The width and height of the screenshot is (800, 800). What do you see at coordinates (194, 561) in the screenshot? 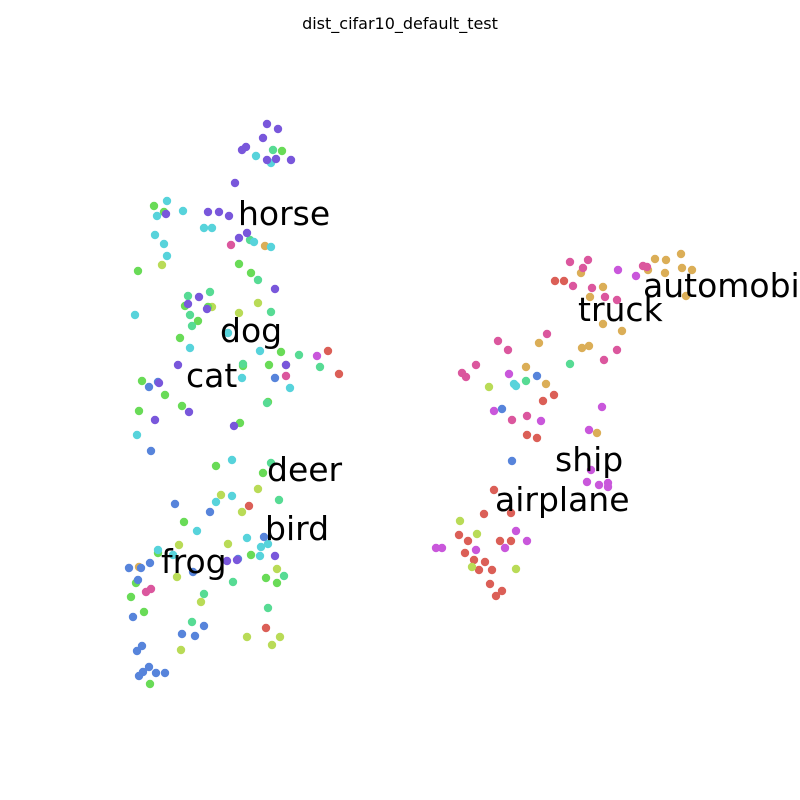
I see `class-label-frog: frog` at bounding box center [194, 561].